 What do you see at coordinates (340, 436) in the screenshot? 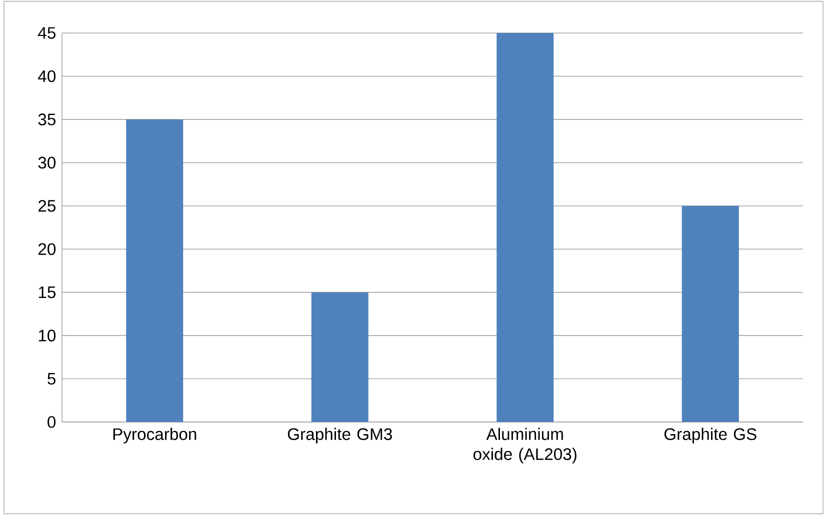
I see `x-tick-label: Graphite GM3` at bounding box center [340, 436].